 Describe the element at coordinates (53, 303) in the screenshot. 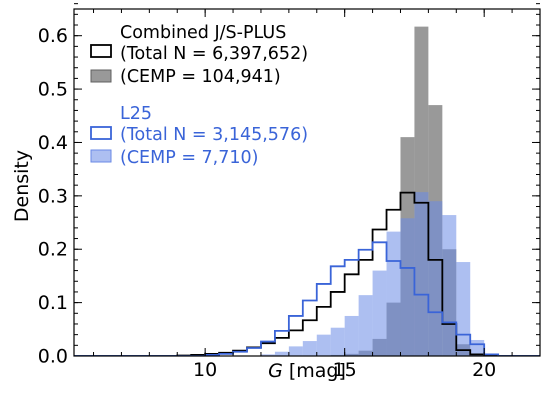

I see `y-tick-label: 0.1` at that location.